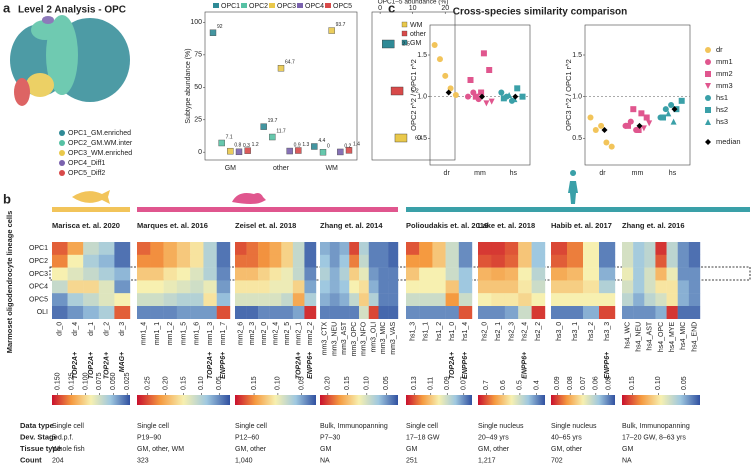  Describe the element at coordinates (577, 138) in the screenshot. I see `y-tick-label: 0.5` at that location.